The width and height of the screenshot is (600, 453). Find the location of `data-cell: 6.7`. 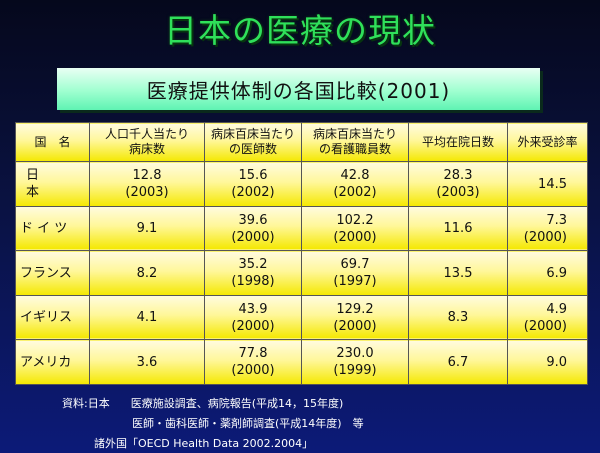

data-cell: 6.7 is located at coordinates (458, 362).